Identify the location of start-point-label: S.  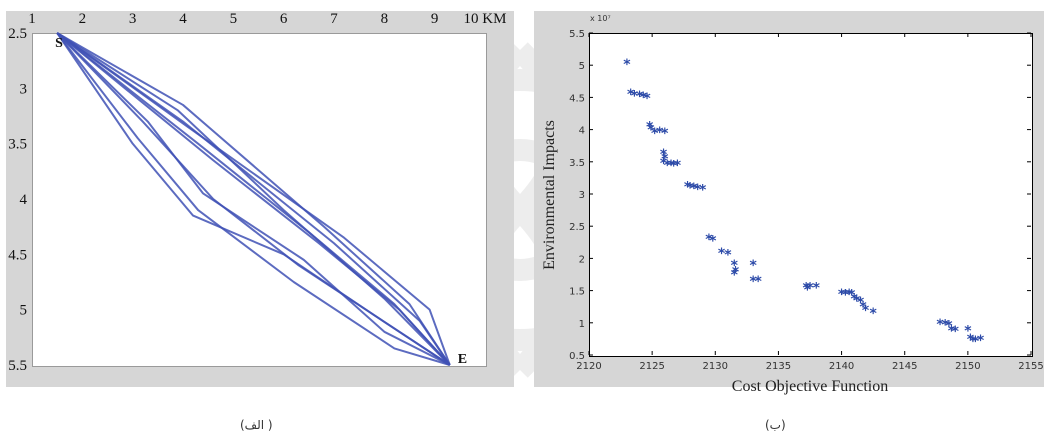
(59, 43).